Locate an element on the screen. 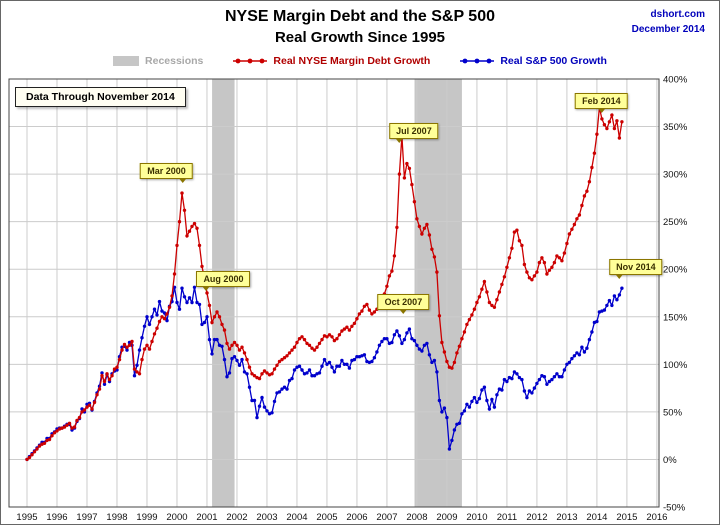 Image resolution: width=720 pixels, height=525 pixels. svg-text: 2008 is located at coordinates (416, 517).